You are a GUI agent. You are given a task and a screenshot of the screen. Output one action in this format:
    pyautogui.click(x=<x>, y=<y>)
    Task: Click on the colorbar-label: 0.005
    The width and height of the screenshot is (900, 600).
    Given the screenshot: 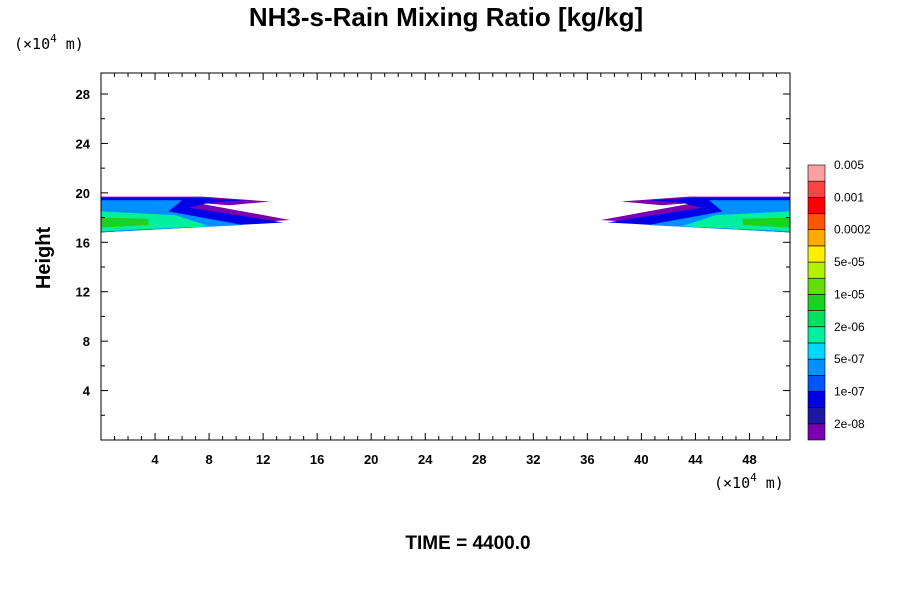 What is the action you would take?
    pyautogui.click(x=849, y=165)
    